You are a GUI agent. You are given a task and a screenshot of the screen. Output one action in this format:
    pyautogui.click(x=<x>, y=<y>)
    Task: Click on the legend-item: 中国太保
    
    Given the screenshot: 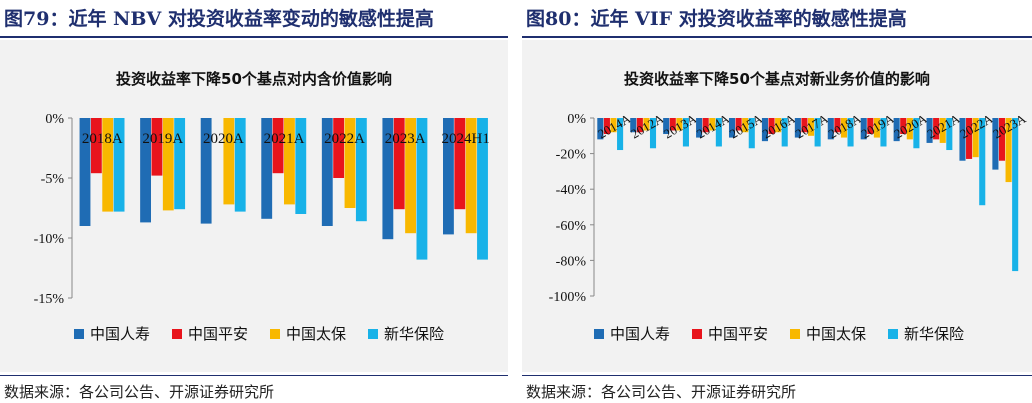 What is the action you would take?
    pyautogui.click(x=308, y=333)
    